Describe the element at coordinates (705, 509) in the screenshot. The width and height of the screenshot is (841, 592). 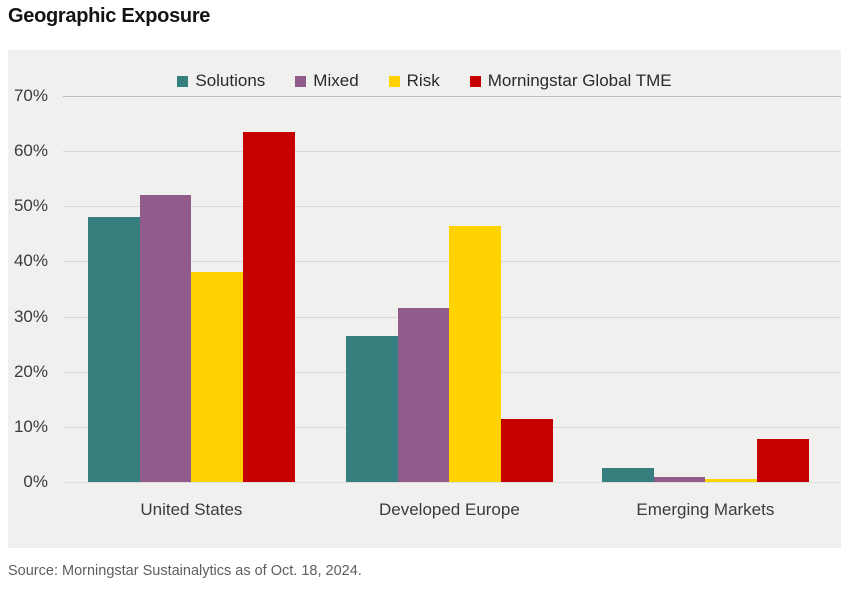
I see `x-category-label: Emerging Markets` at that location.